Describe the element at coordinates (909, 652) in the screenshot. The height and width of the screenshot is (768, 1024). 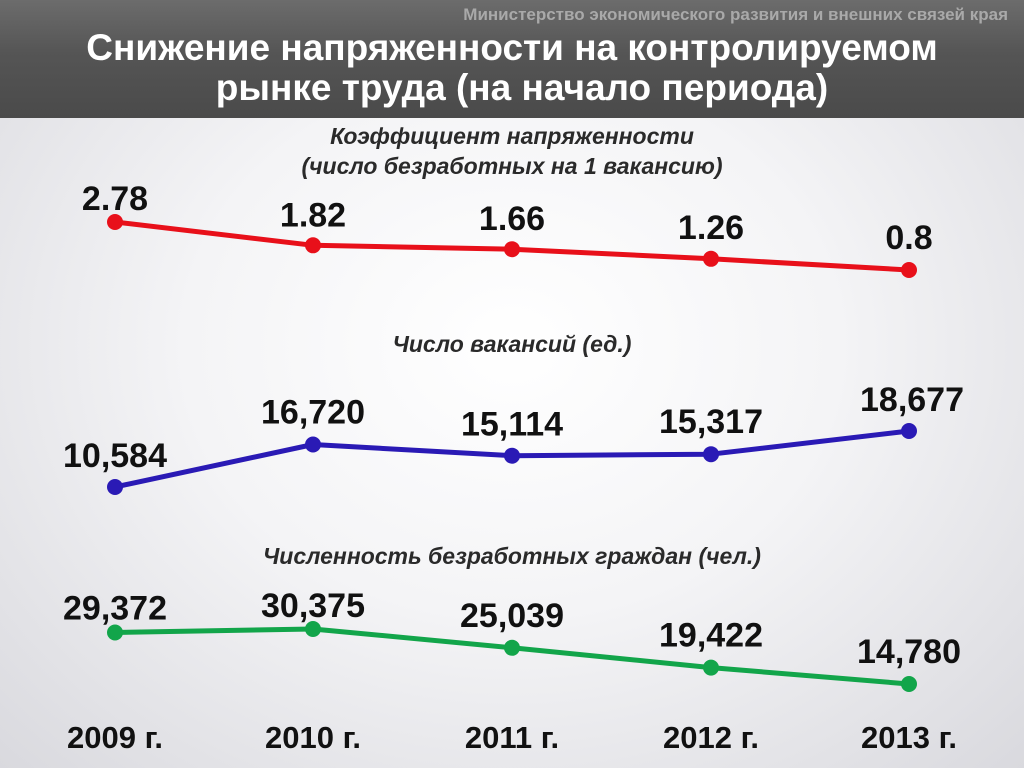
I see `unemployed-data-label-5: 14,780` at that location.